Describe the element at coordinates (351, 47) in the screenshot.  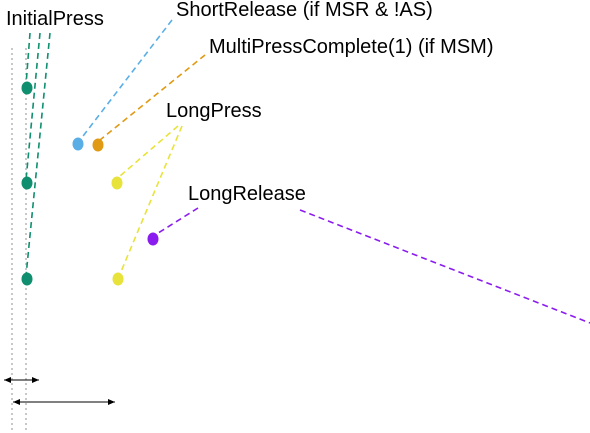
I see `multi-press-complete-label: MultiPressComplete(1) (if MSM)` at that location.